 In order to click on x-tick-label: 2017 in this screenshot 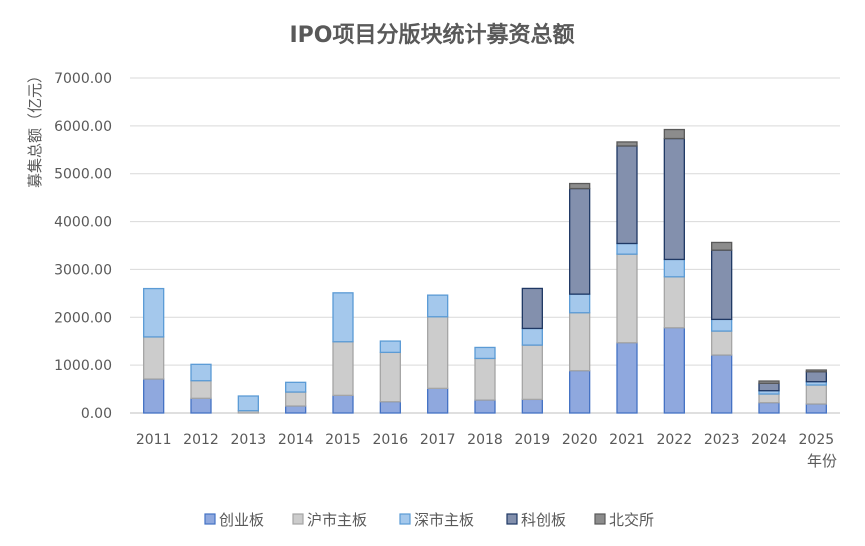, I will do `click(438, 440)`.